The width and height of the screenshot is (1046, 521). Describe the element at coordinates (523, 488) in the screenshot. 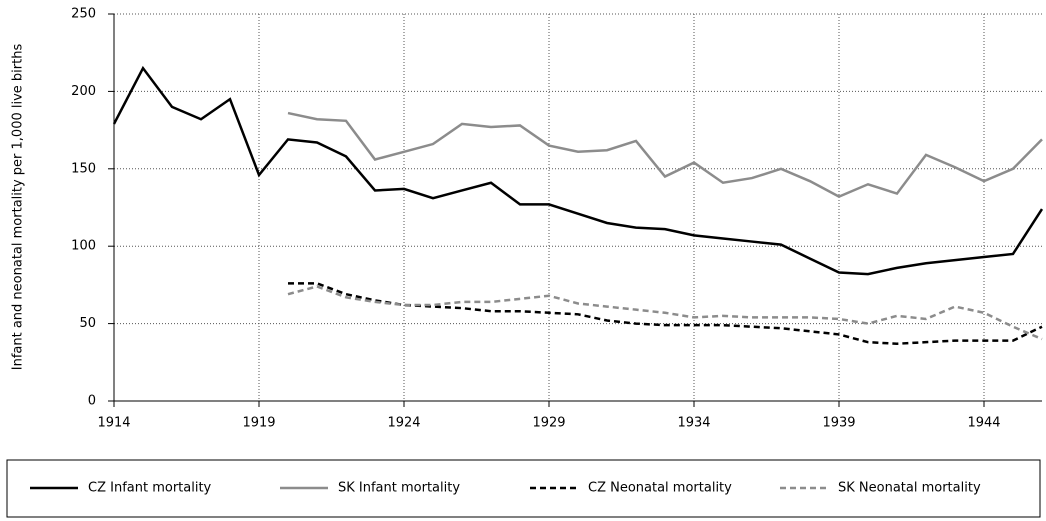

I see `legend-box` at that location.